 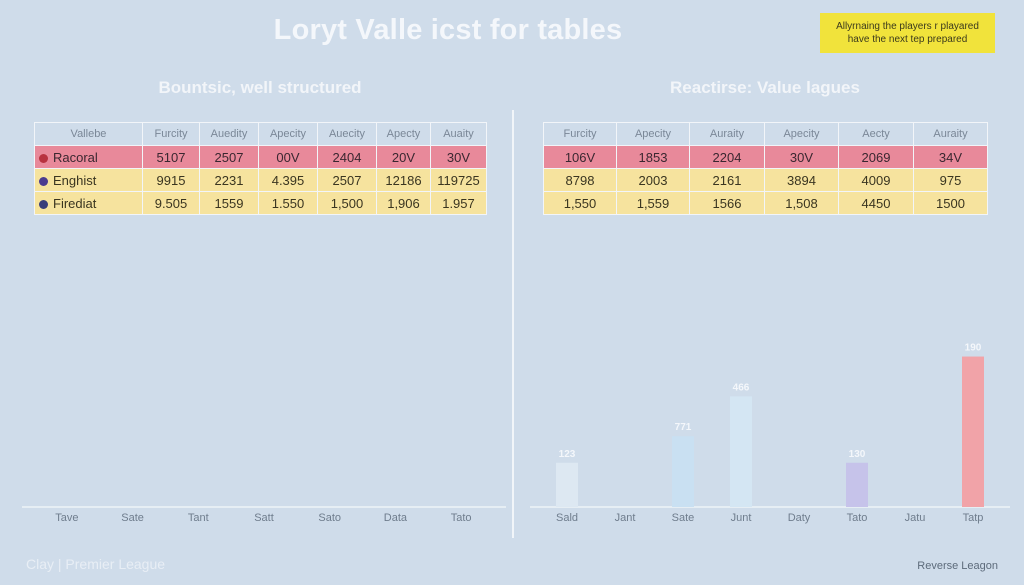 I want to click on table-cell: 8798, so click(x=580, y=180).